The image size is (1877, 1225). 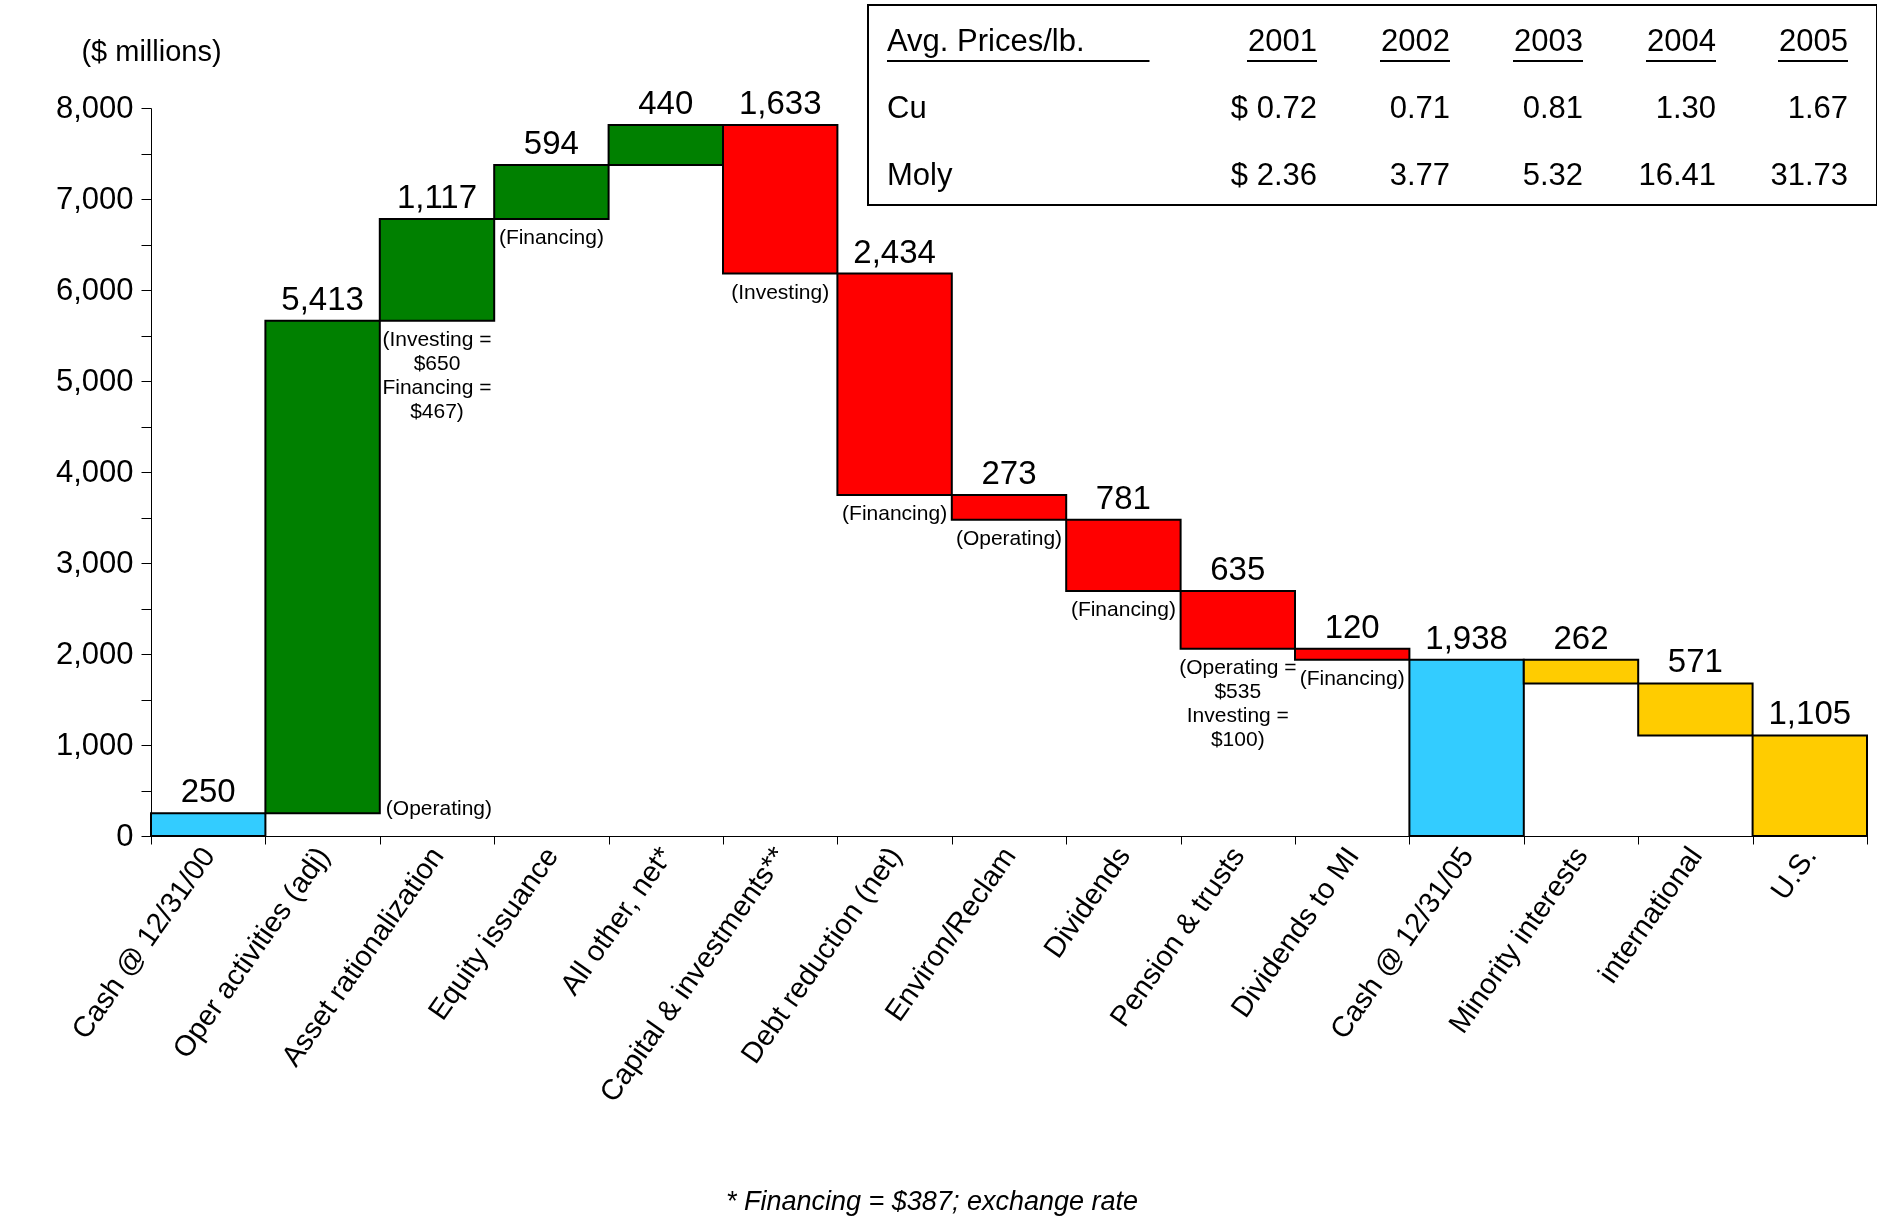 I want to click on annotation: $ 0.72, so click(x=1273, y=107).